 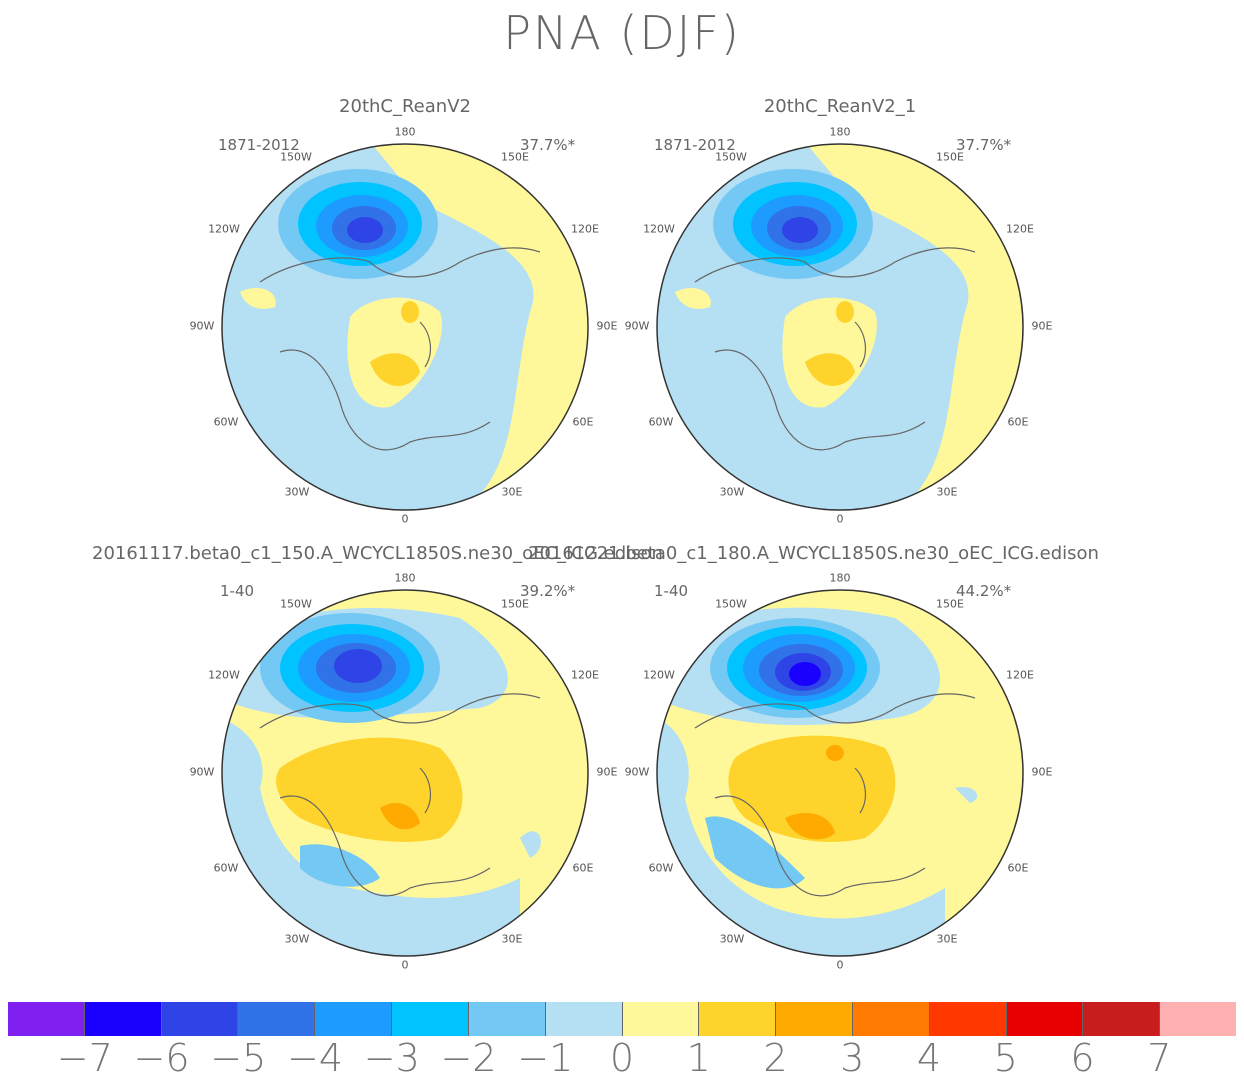 What do you see at coordinates (315, 1058) in the screenshot?
I see `colorbar-tick-label: −4` at bounding box center [315, 1058].